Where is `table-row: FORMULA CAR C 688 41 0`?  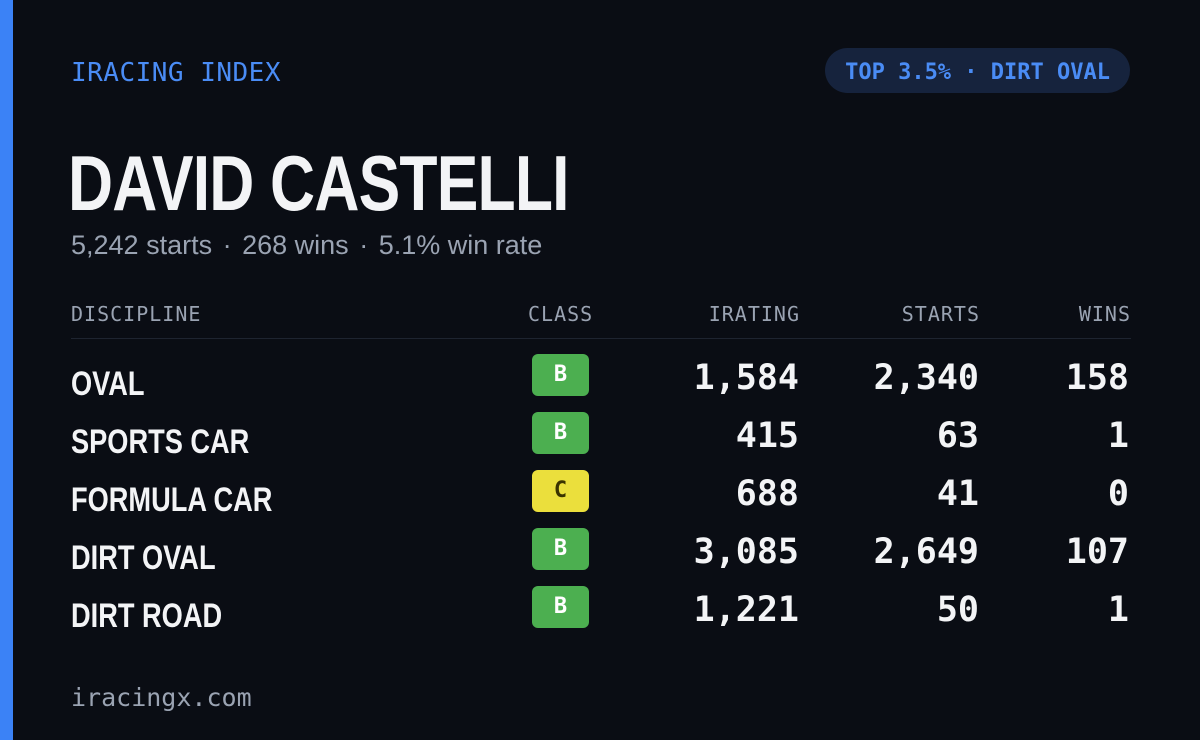 table-row: FORMULA CAR C 688 41 0 is located at coordinates (601, 495).